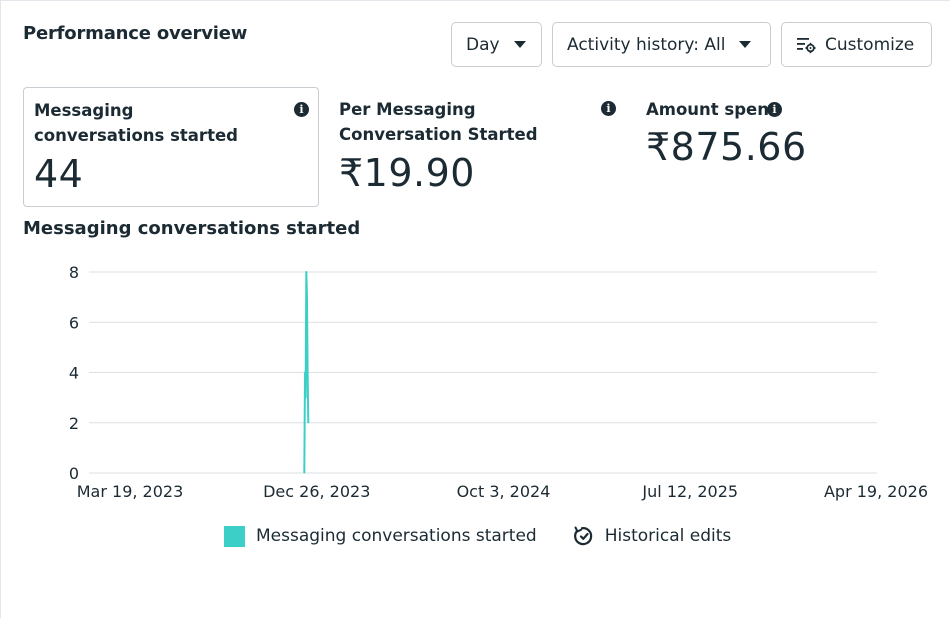 This screenshot has height=618, width=950. Describe the element at coordinates (59, 174) in the screenshot. I see `metric-value: 44` at that location.